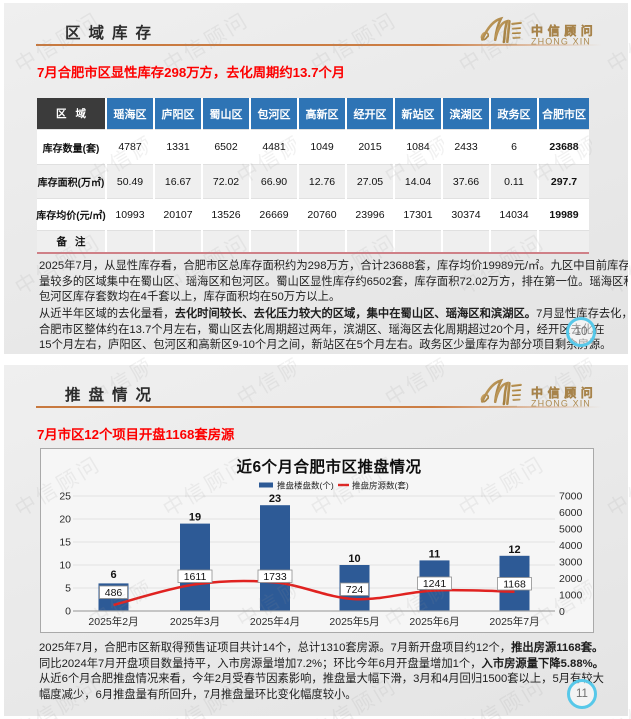  What do you see at coordinates (355, 590) in the screenshot?
I see `svg-text: 724` at bounding box center [355, 590].